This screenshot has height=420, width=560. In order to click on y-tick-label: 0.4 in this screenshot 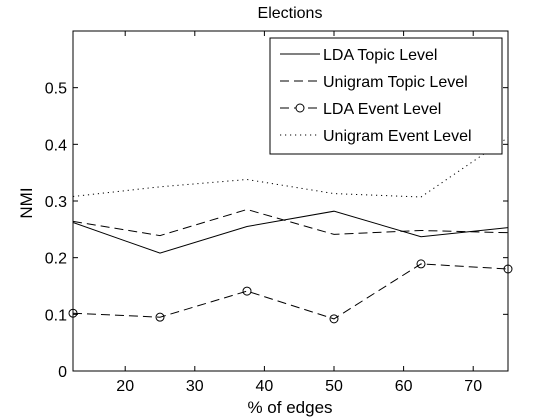, I will do `click(56, 145)`.